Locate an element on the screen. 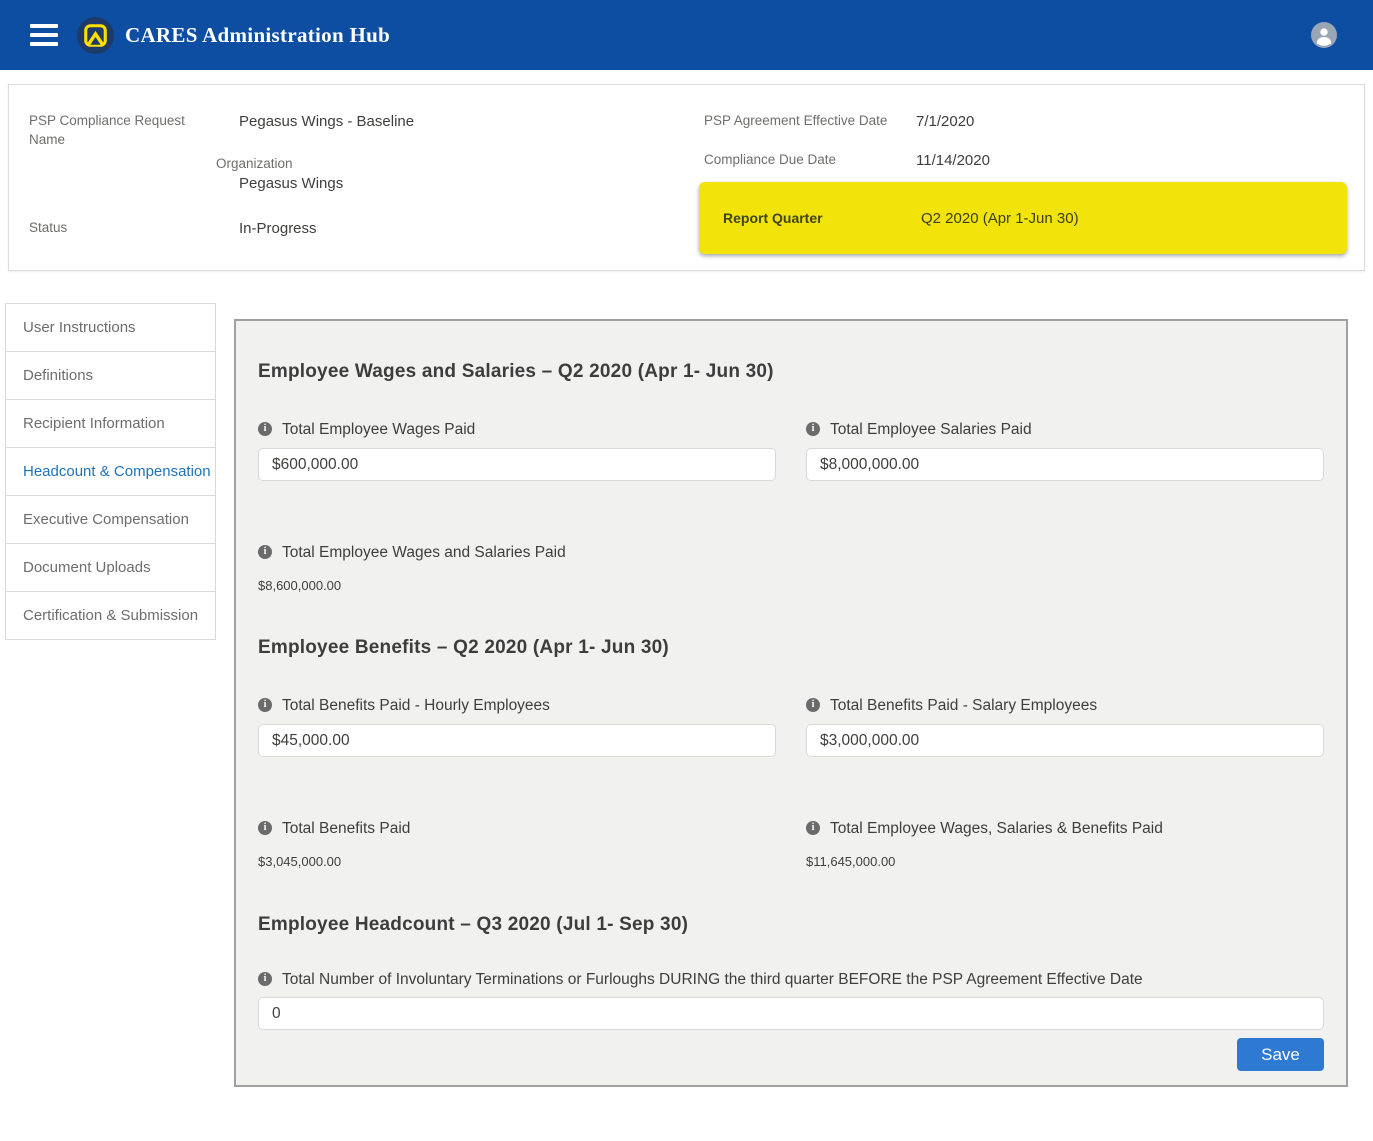 This screenshot has height=1141, width=1373. field-benefits-hourly: Total Benefits Paid - Hourly Employees is located at coordinates (517, 726).